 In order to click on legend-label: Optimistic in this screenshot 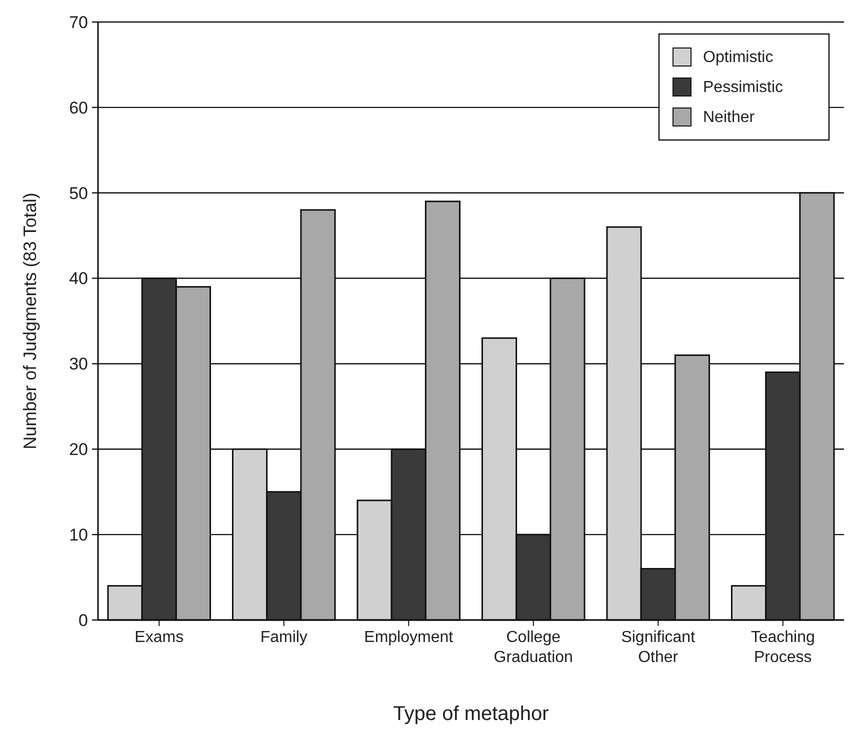, I will do `click(738, 57)`.